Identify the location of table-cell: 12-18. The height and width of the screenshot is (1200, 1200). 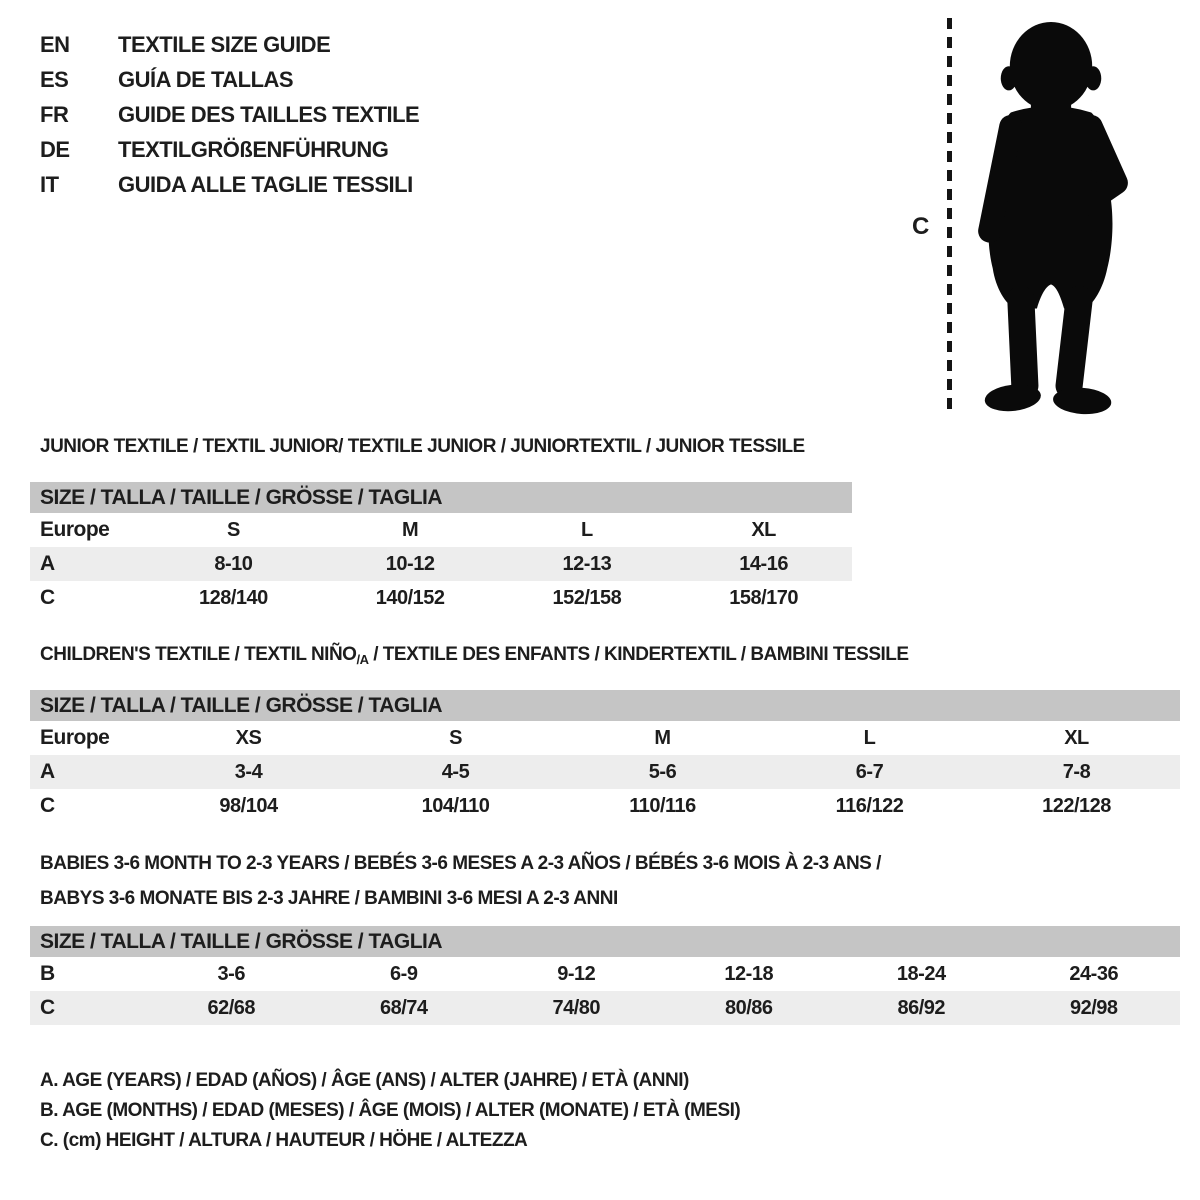
(749, 973).